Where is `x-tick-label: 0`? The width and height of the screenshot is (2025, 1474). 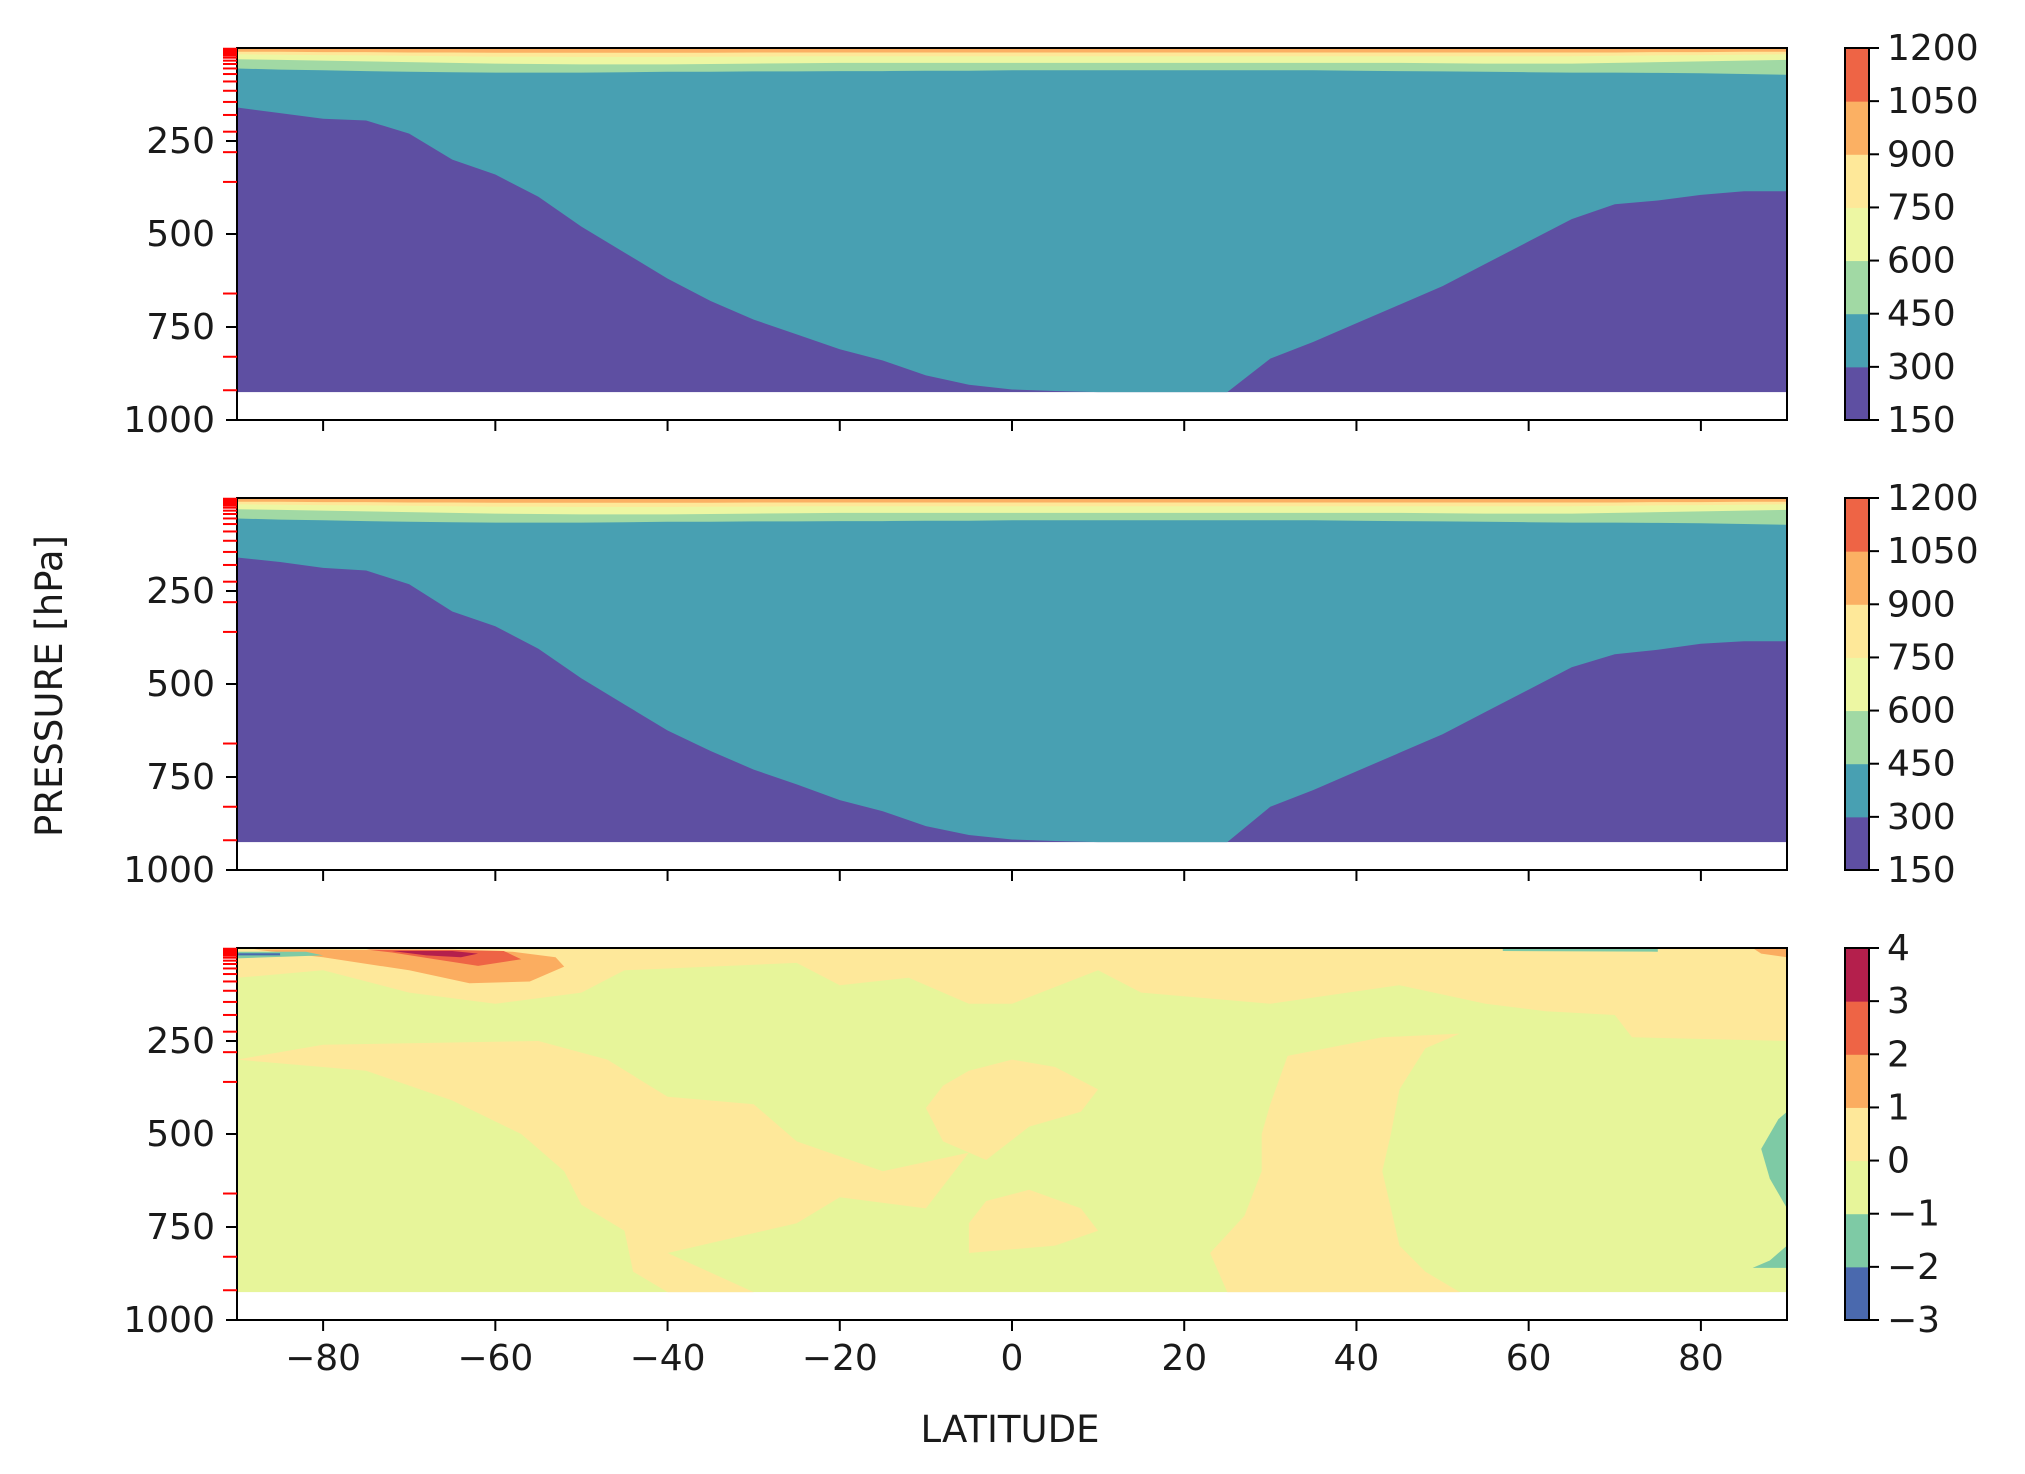 x-tick-label: 0 is located at coordinates (1012, 1358).